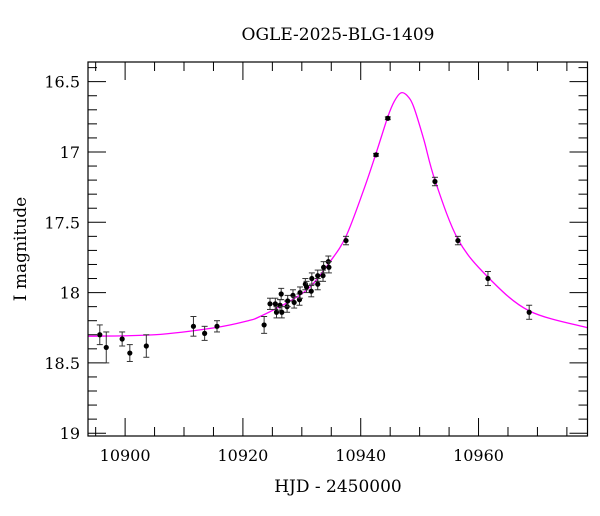 This screenshot has width=600, height=516. Describe the element at coordinates (70, 152) in the screenshot. I see `y-tick-label: 17` at that location.